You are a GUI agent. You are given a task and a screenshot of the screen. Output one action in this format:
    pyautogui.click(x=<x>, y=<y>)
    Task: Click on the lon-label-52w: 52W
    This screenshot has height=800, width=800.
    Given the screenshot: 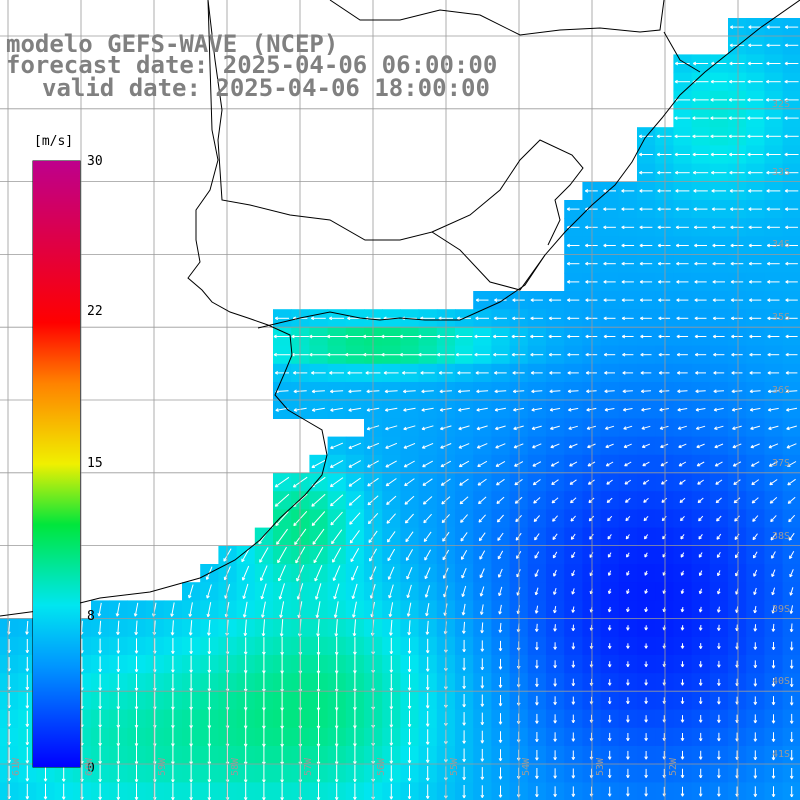 What is the action you would take?
    pyautogui.click(x=673, y=766)
    